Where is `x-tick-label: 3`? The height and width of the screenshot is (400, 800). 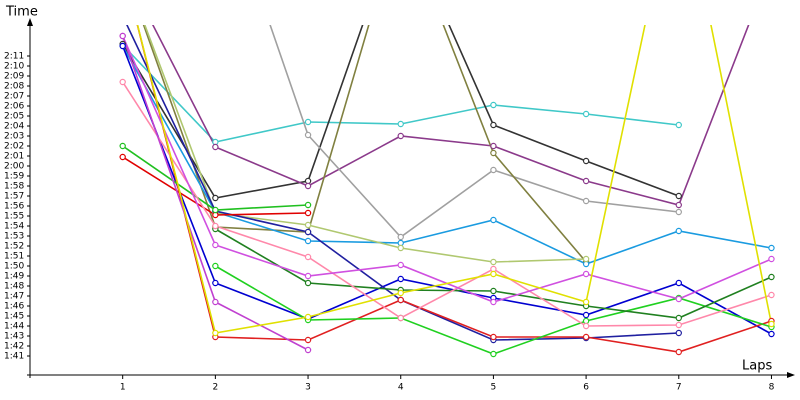
x-tick-label: 3 is located at coordinates (308, 388).